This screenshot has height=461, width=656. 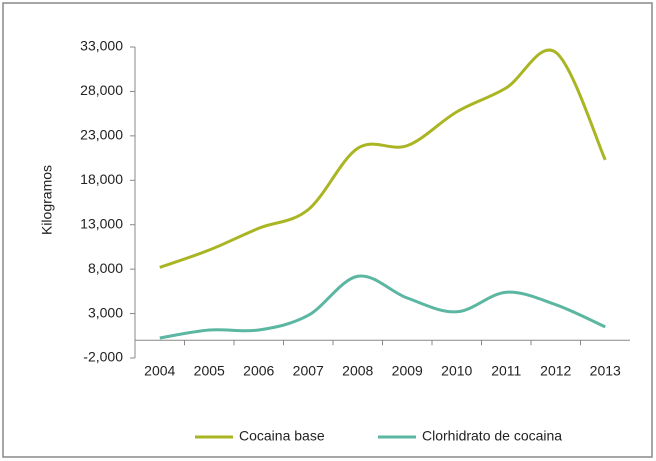 I want to click on x-tick-label: 2013, so click(x=605, y=371).